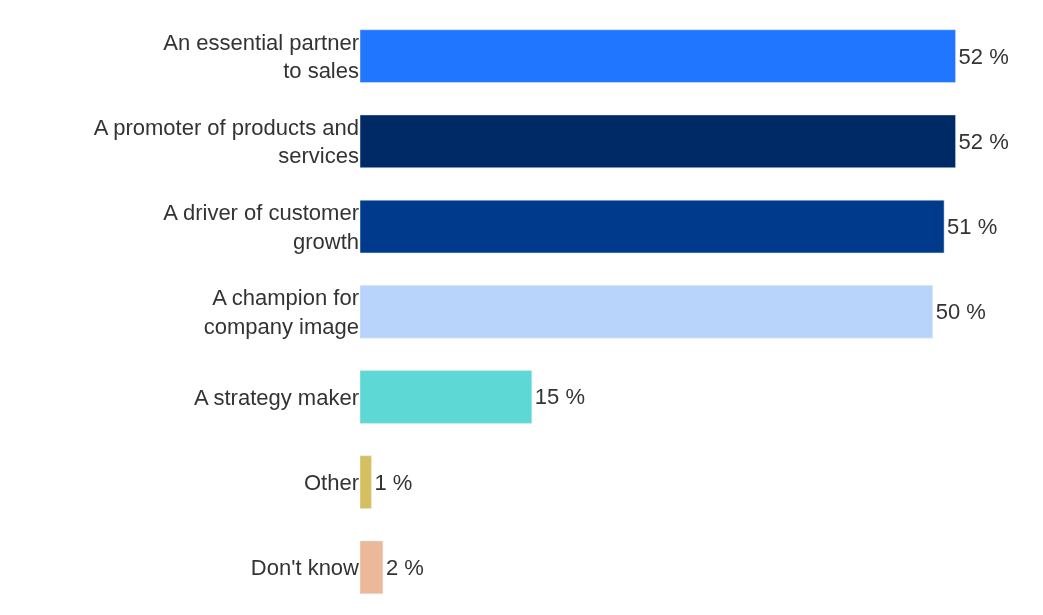  Describe the element at coordinates (331, 482) in the screenshot. I see `y-tick-label: Other` at that location.